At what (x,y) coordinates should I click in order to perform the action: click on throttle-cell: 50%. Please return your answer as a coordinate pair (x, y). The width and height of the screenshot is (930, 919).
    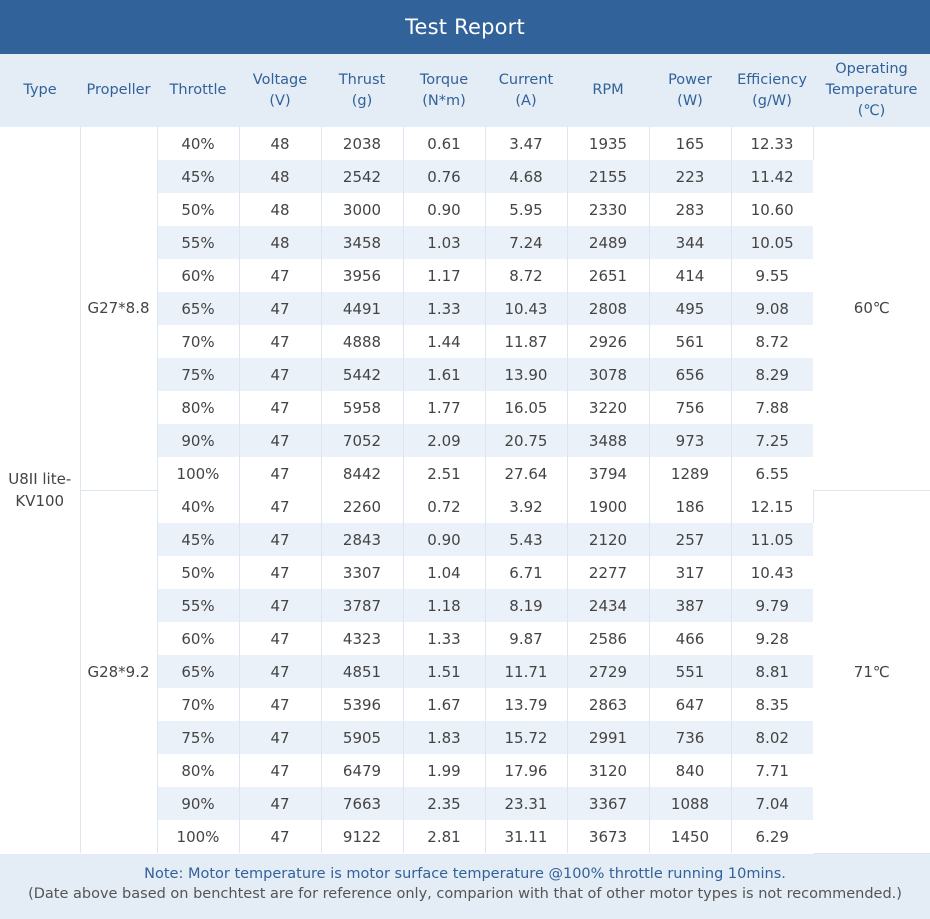
    Looking at the image, I should click on (198, 572).